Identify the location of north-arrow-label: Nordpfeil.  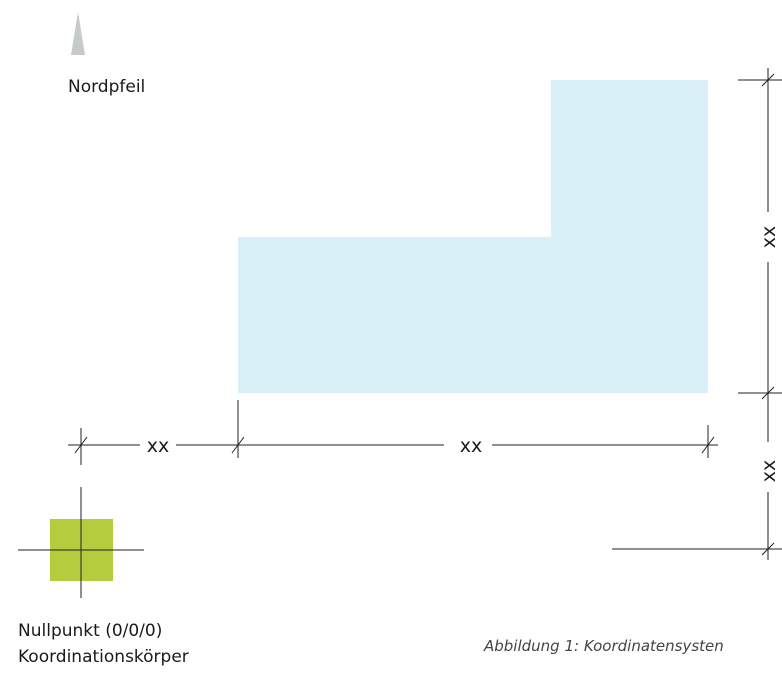
(107, 87).